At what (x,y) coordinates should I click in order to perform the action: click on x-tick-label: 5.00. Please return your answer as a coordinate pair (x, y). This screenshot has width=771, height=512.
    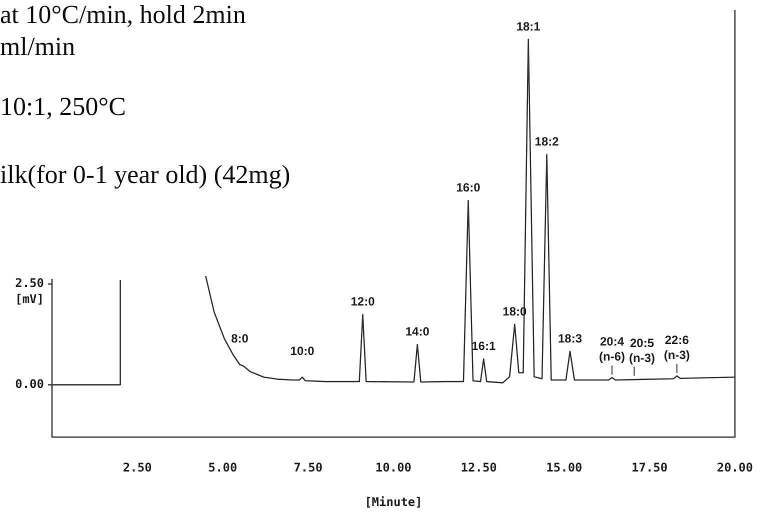
    Looking at the image, I should click on (223, 467).